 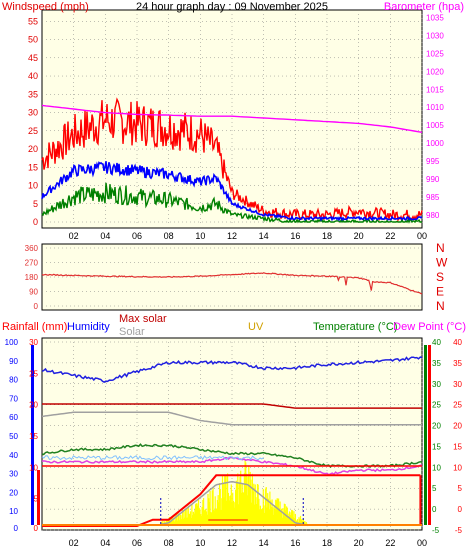 I want to click on x-tick-label: 00, so click(x=422, y=543).